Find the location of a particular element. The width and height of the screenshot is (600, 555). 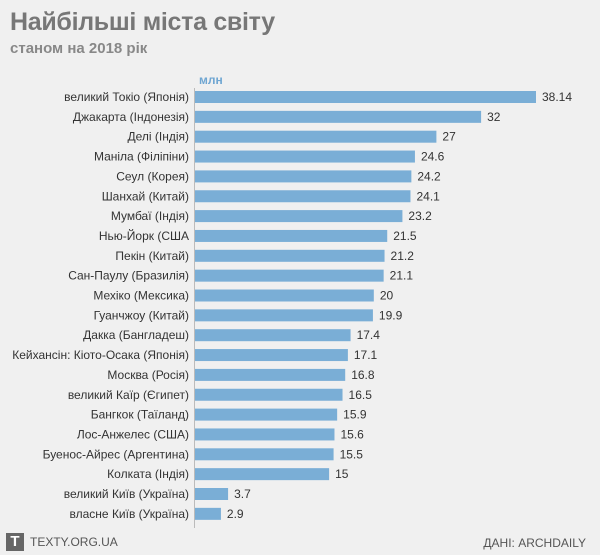

category-label: Бангкок (Таїланд) is located at coordinates (140, 415).